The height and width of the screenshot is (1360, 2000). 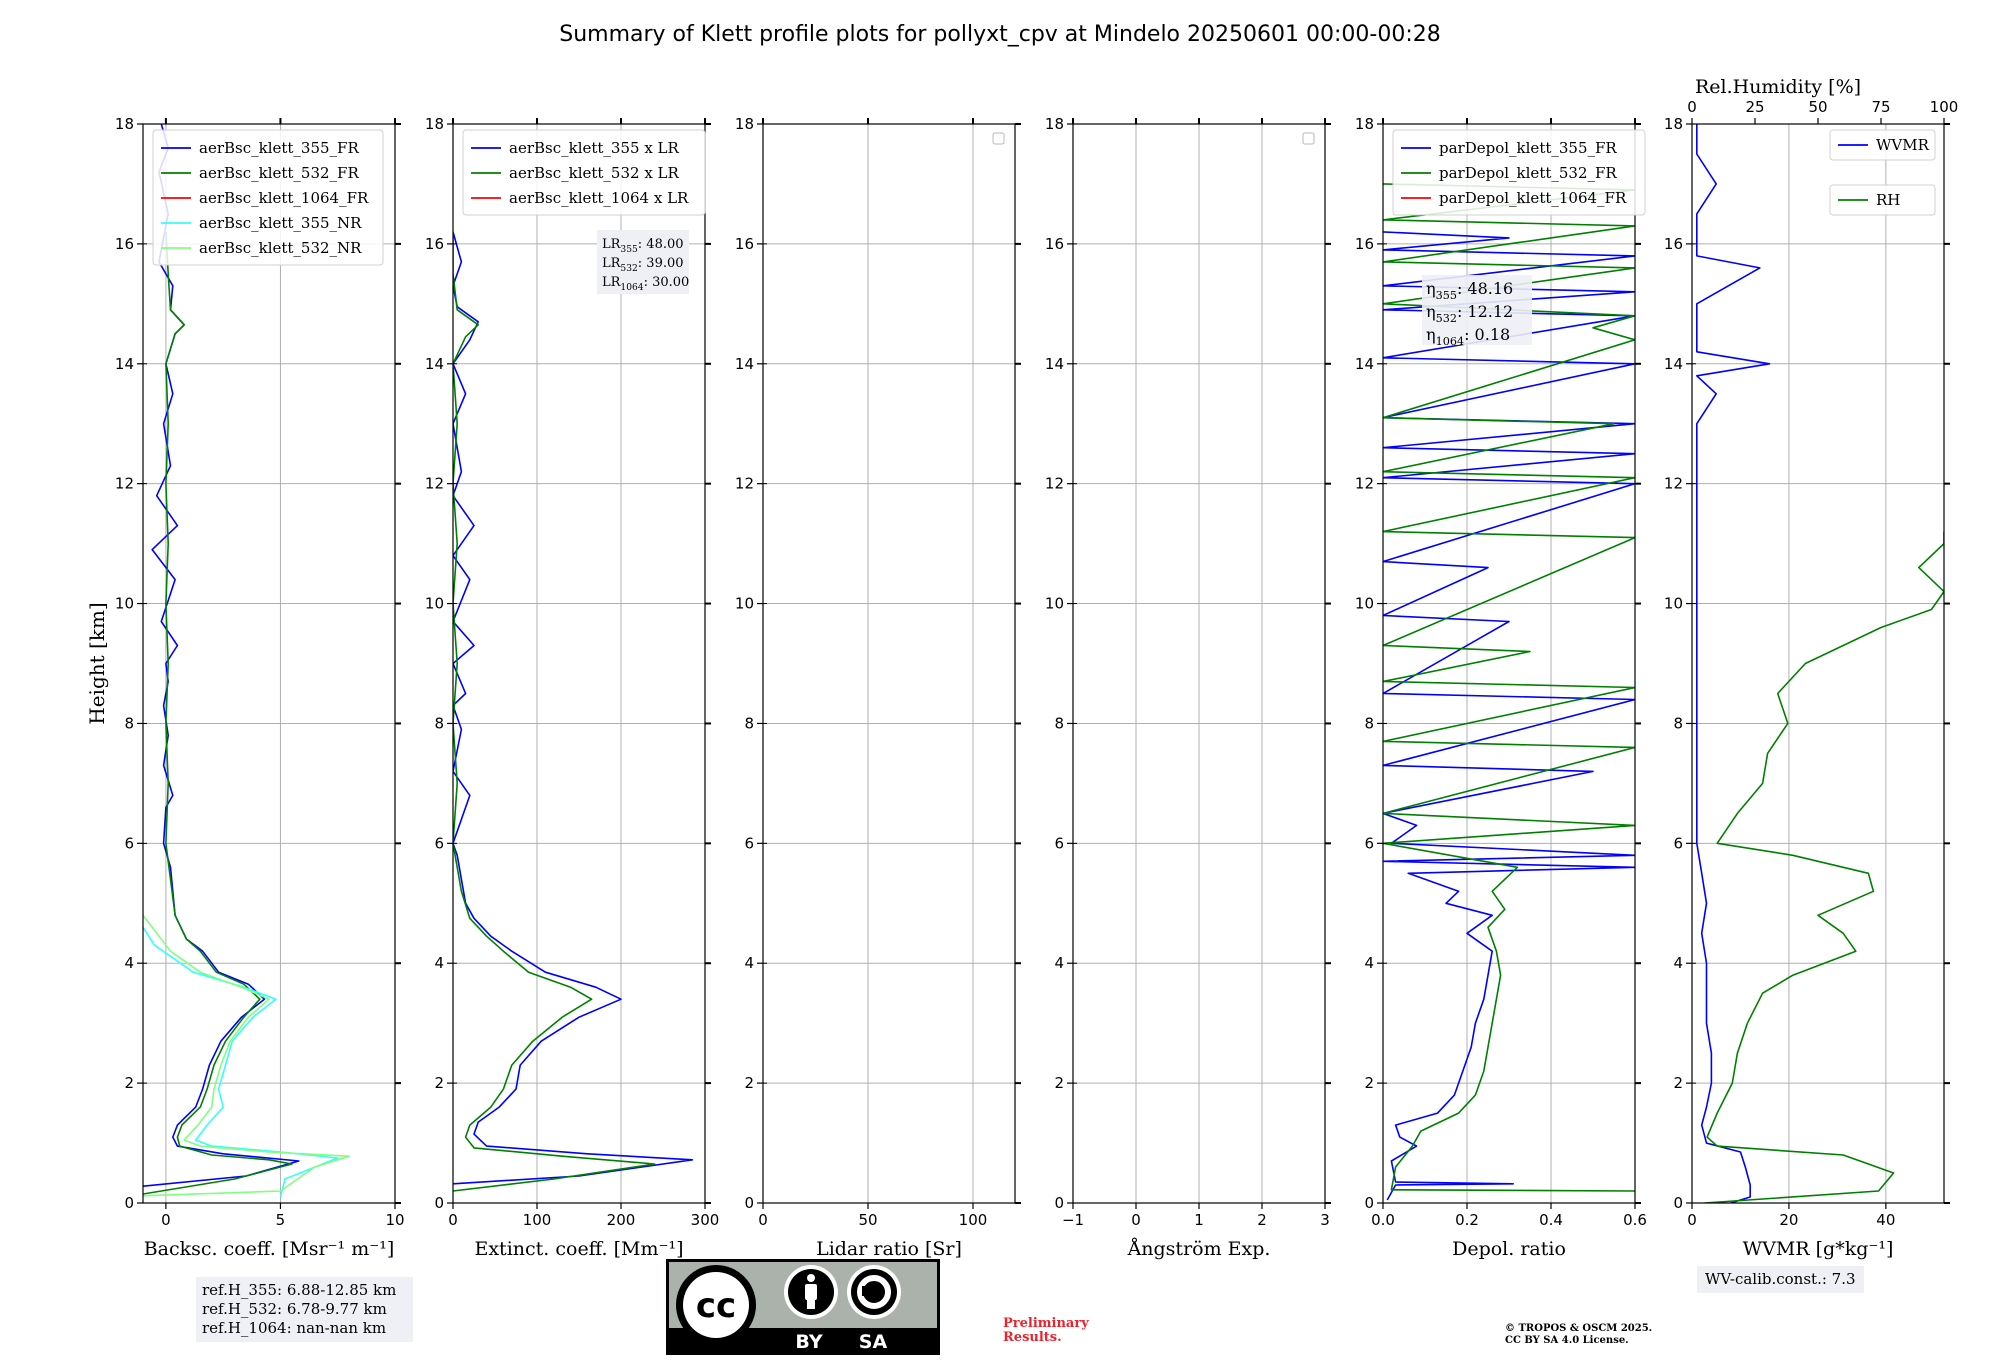 I want to click on preliminary-line-2: Results., so click(x=1032, y=1337).